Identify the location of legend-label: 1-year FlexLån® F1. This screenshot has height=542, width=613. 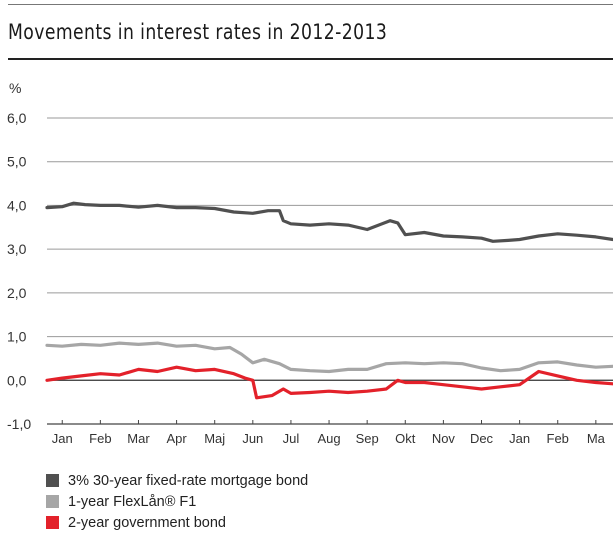
(132, 501).